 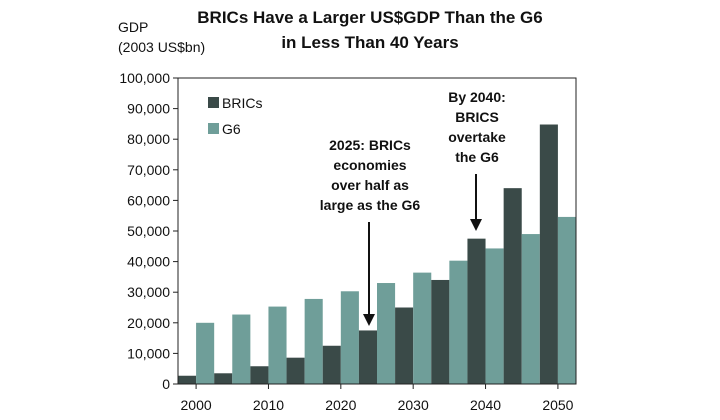 I want to click on y-axis-label-line2: (2003 US$bn), so click(x=161, y=47).